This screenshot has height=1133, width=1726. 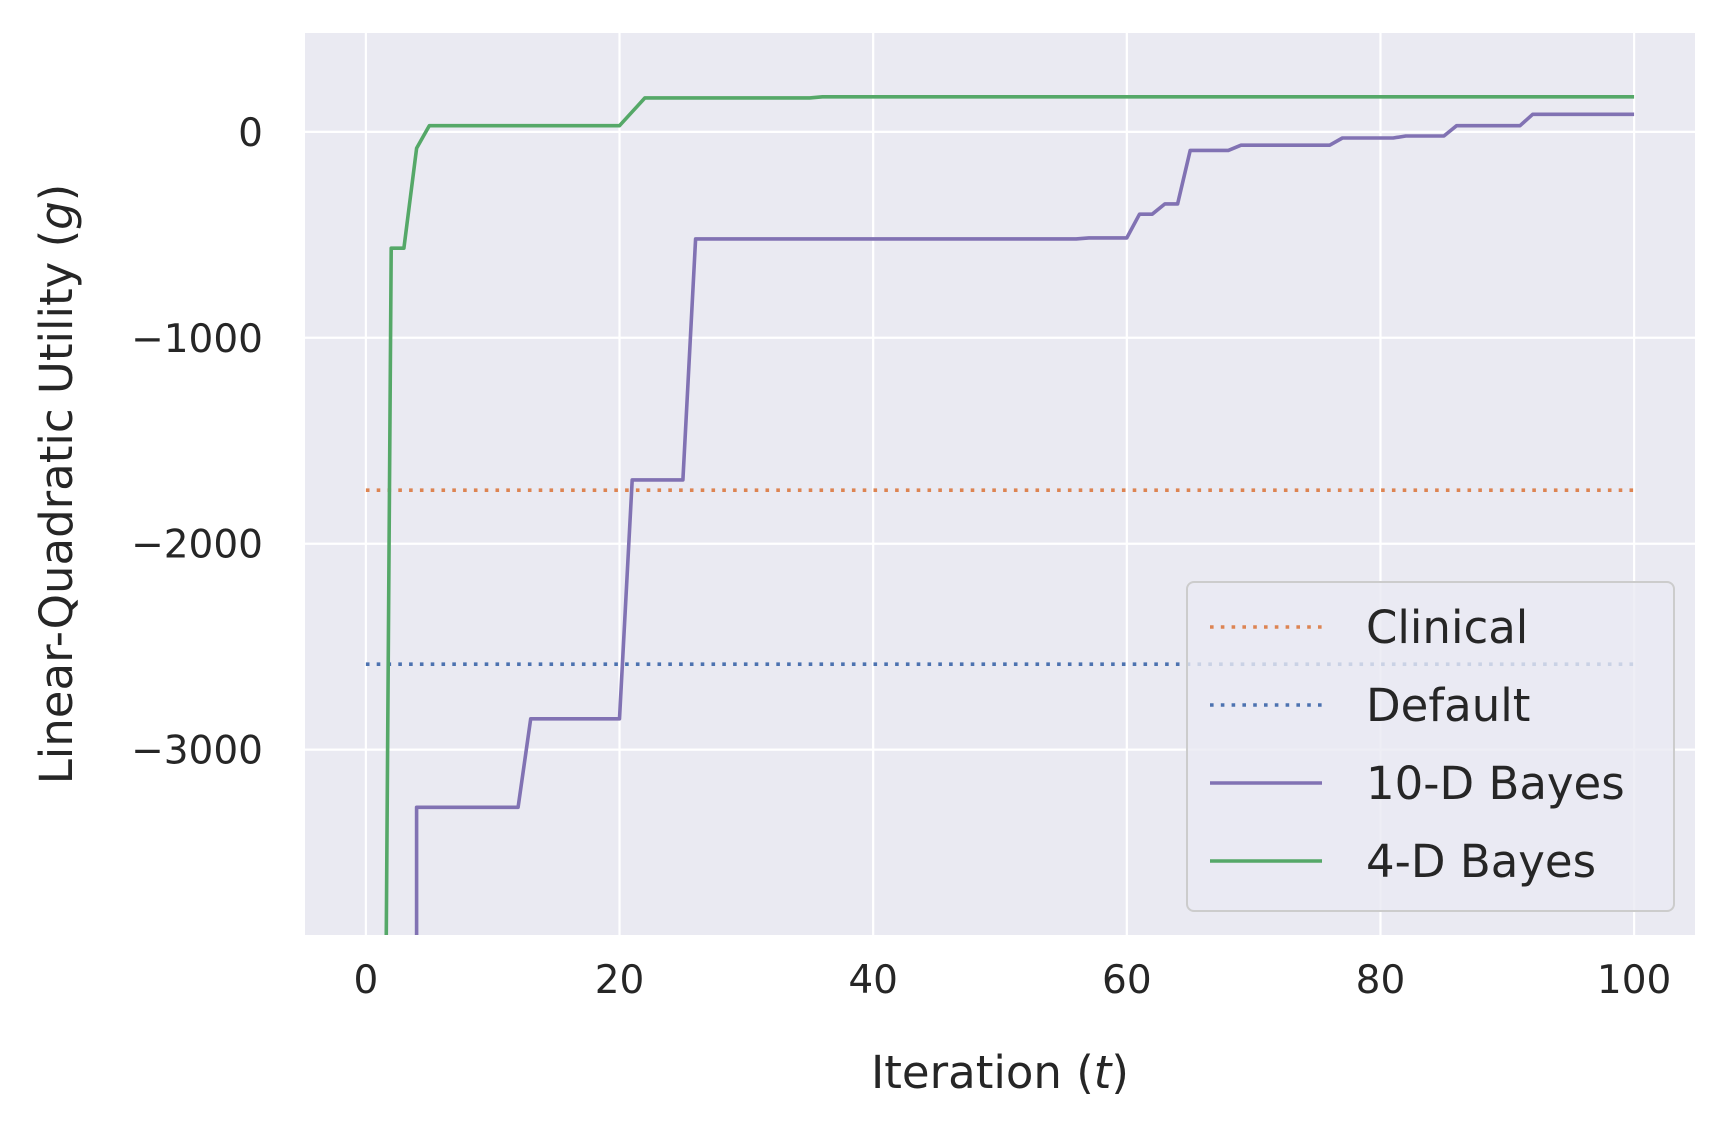 What do you see at coordinates (365, 980) in the screenshot?
I see `x-tick-label: 0` at bounding box center [365, 980].